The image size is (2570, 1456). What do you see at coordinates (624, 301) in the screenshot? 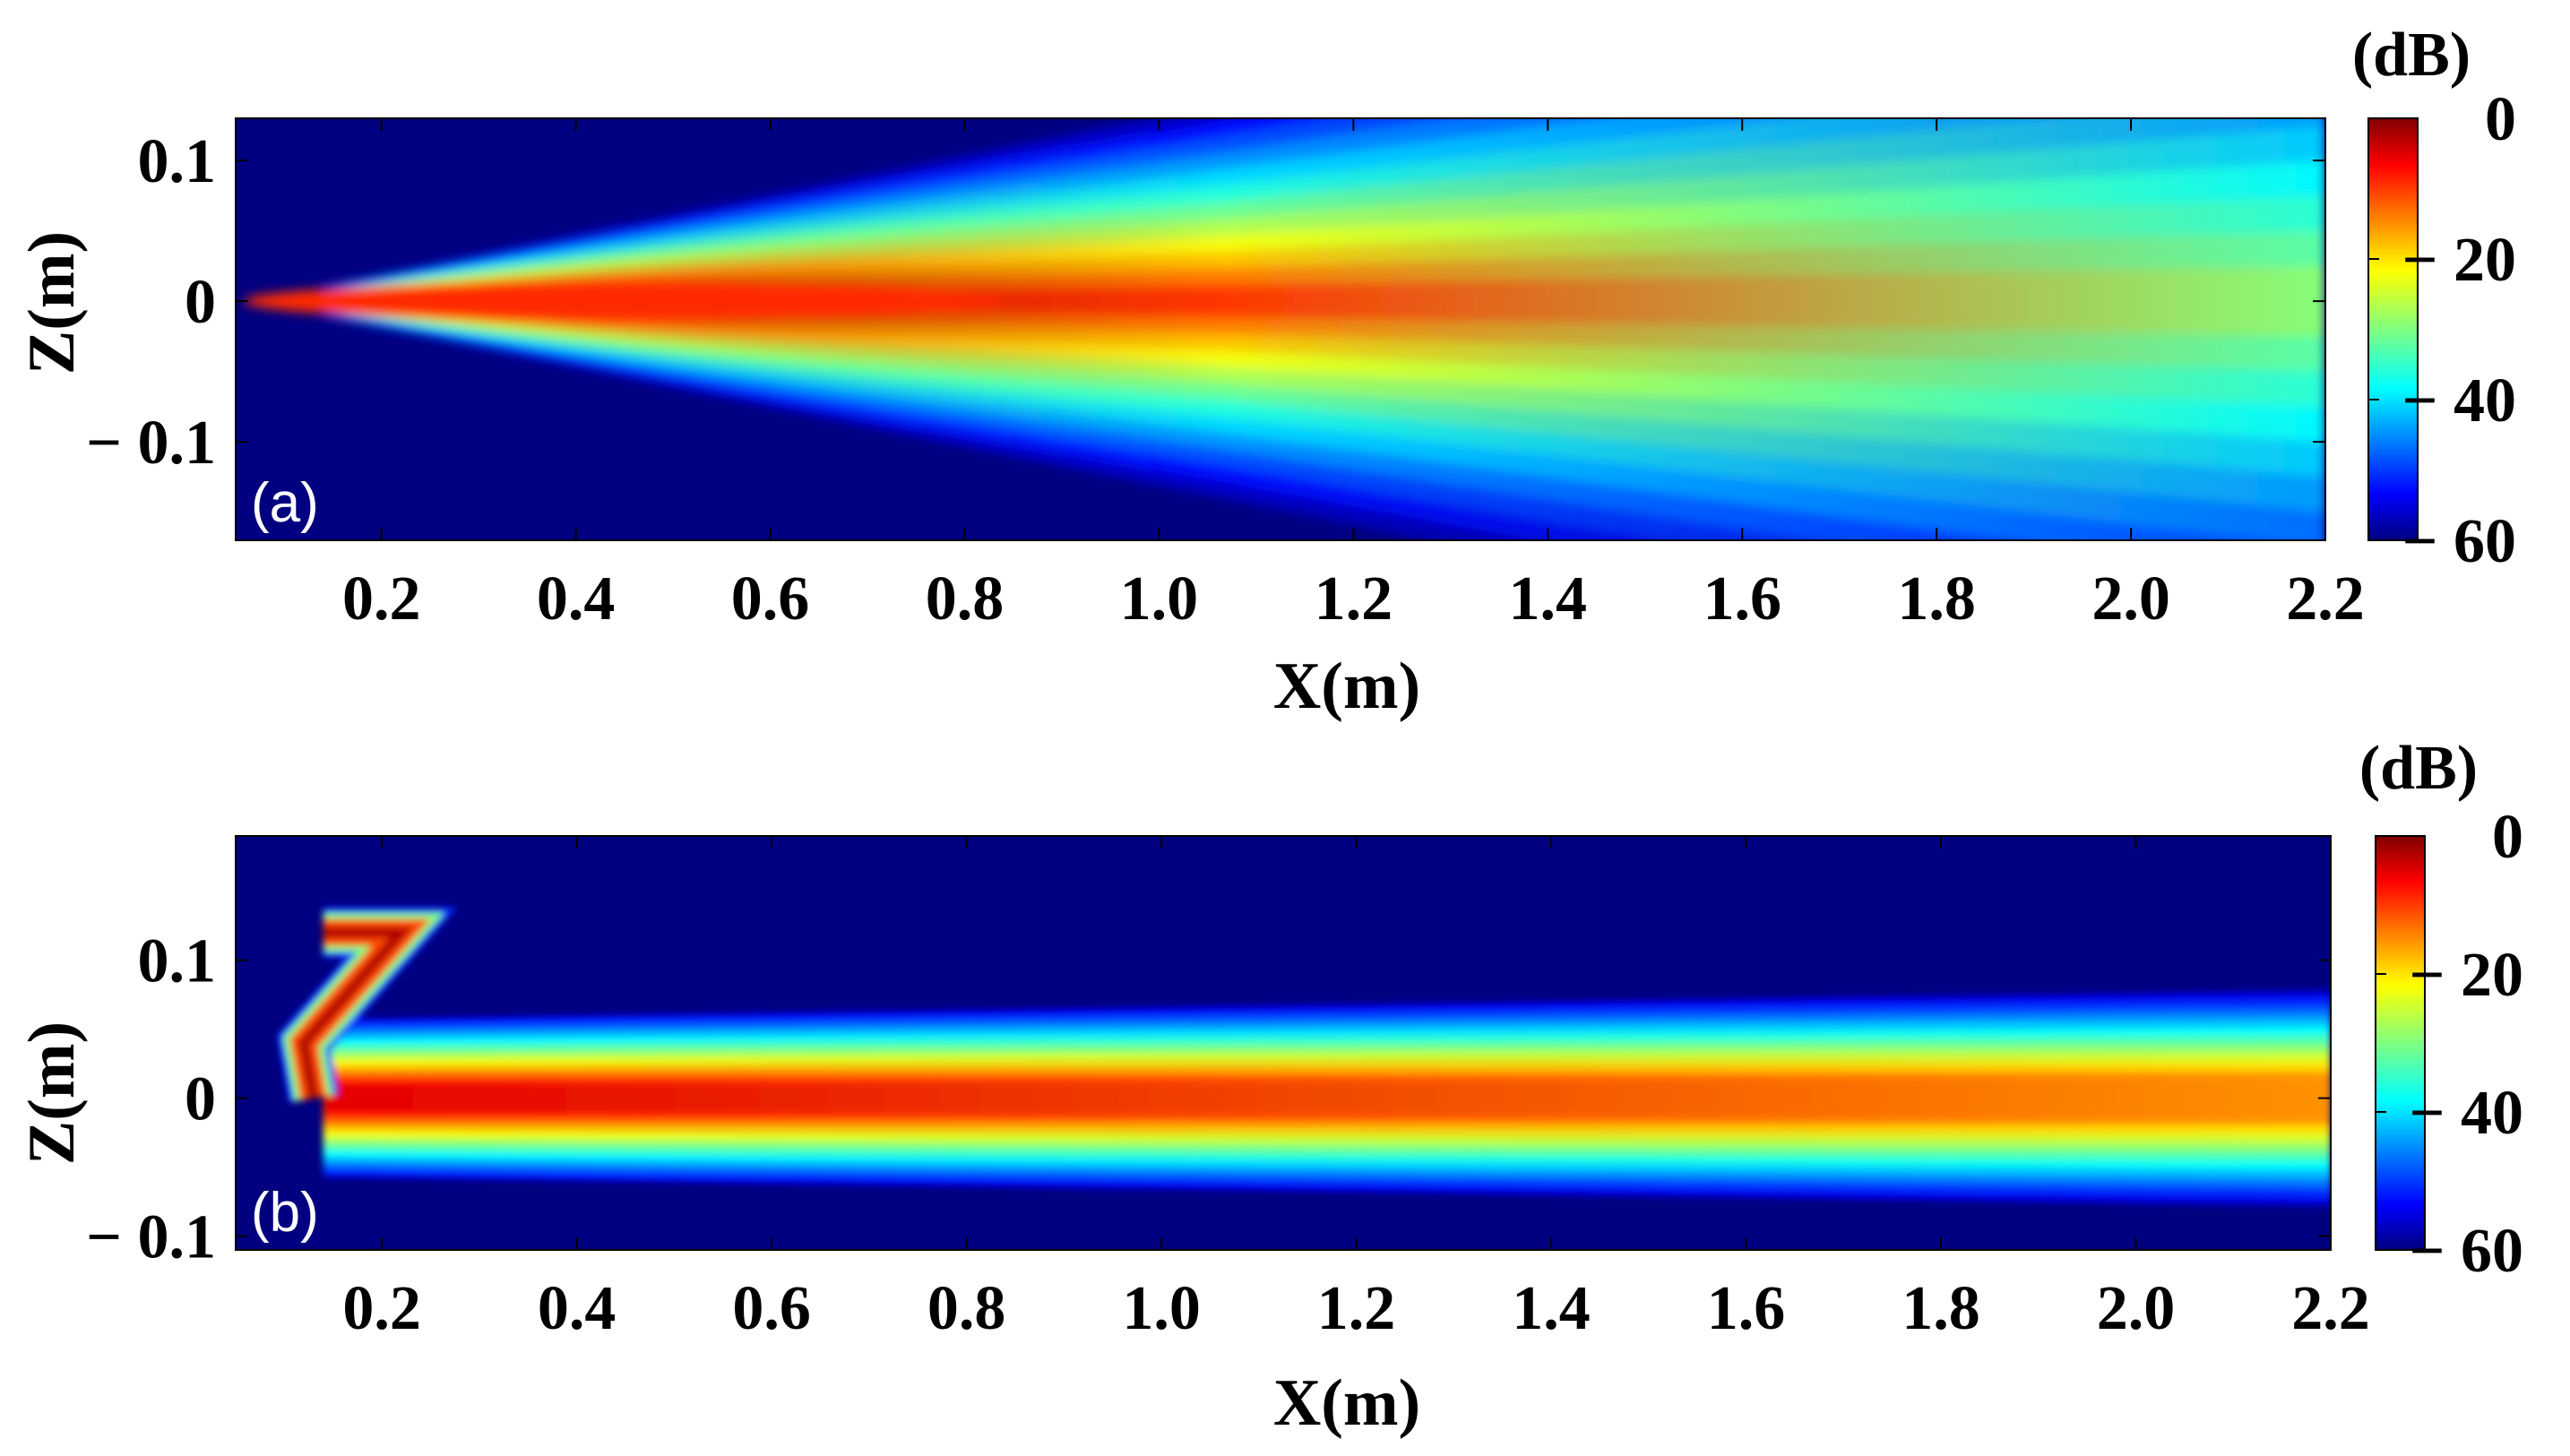
I see `beam-core` at bounding box center [624, 301].